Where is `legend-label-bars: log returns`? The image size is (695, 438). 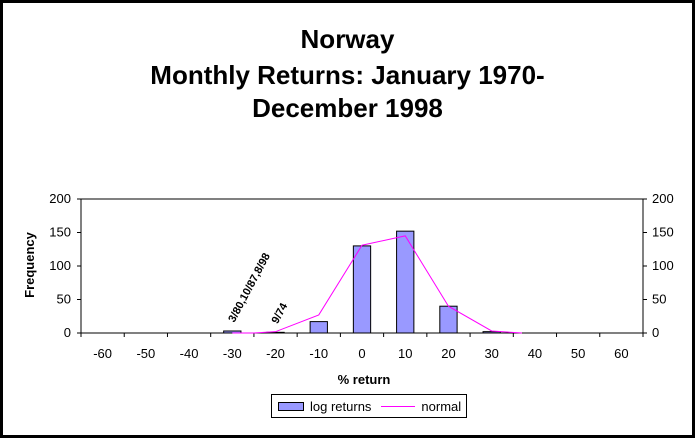 legend-label-bars: log returns is located at coordinates (341, 406).